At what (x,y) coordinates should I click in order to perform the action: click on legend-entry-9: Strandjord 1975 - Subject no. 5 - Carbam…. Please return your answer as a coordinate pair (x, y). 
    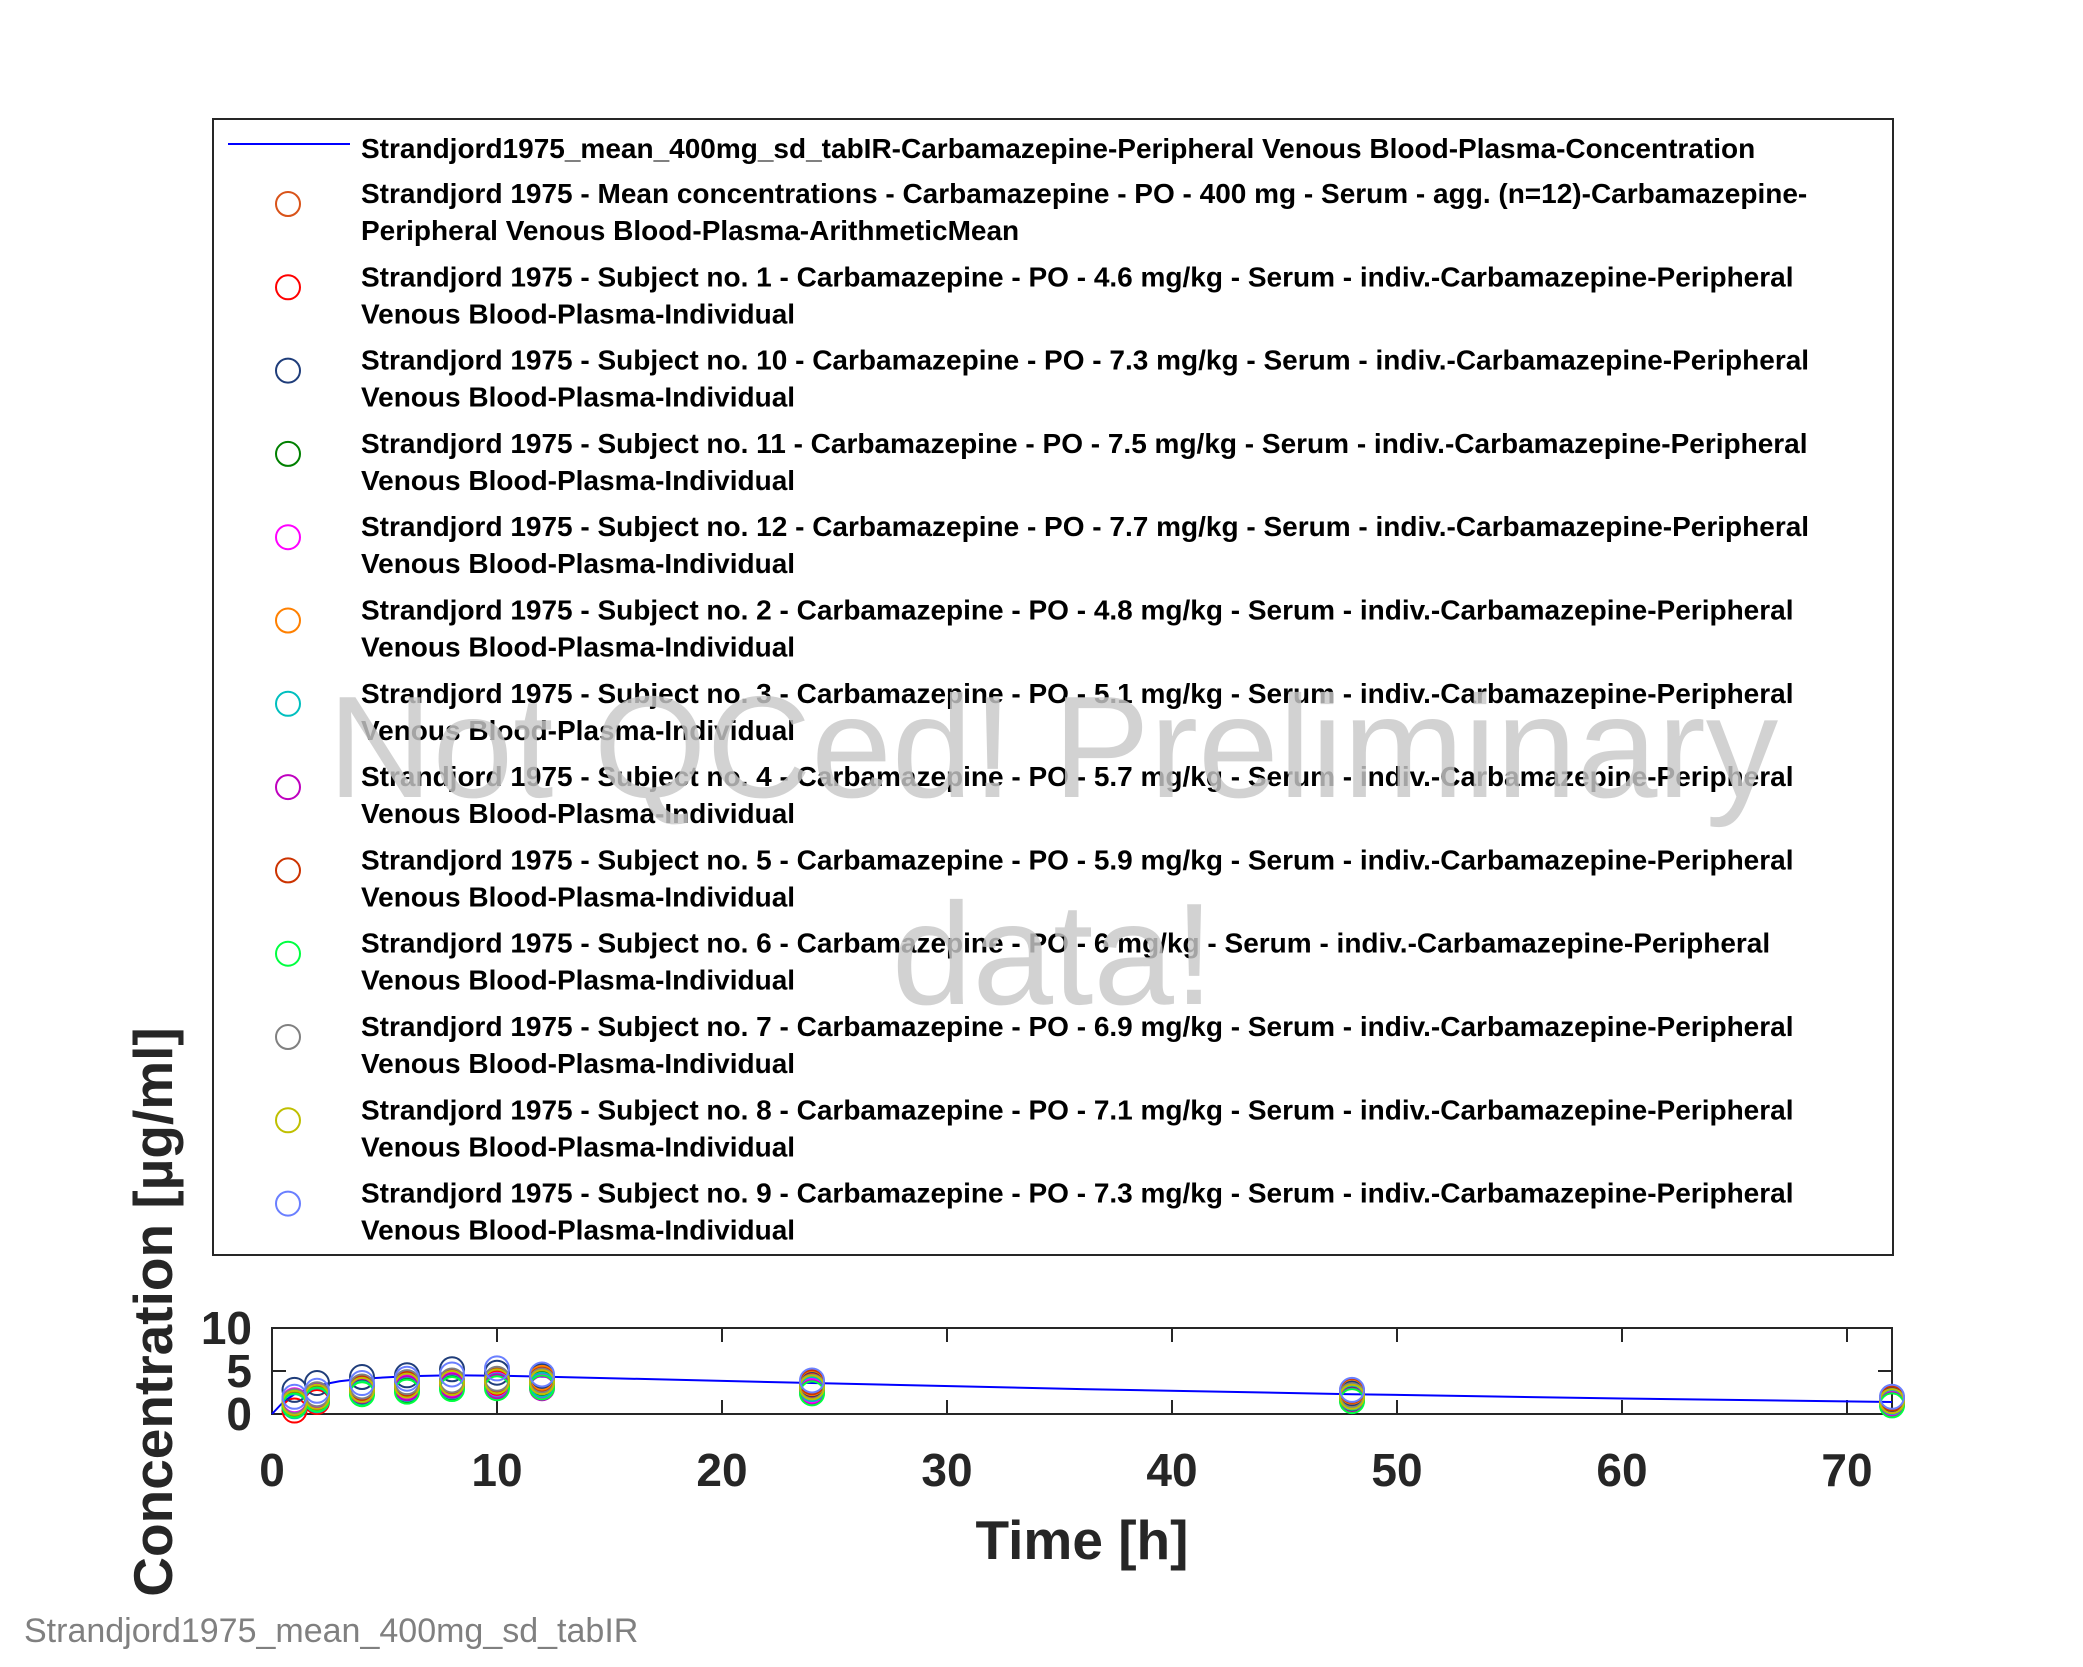
    Looking at the image, I should click on (1034, 878).